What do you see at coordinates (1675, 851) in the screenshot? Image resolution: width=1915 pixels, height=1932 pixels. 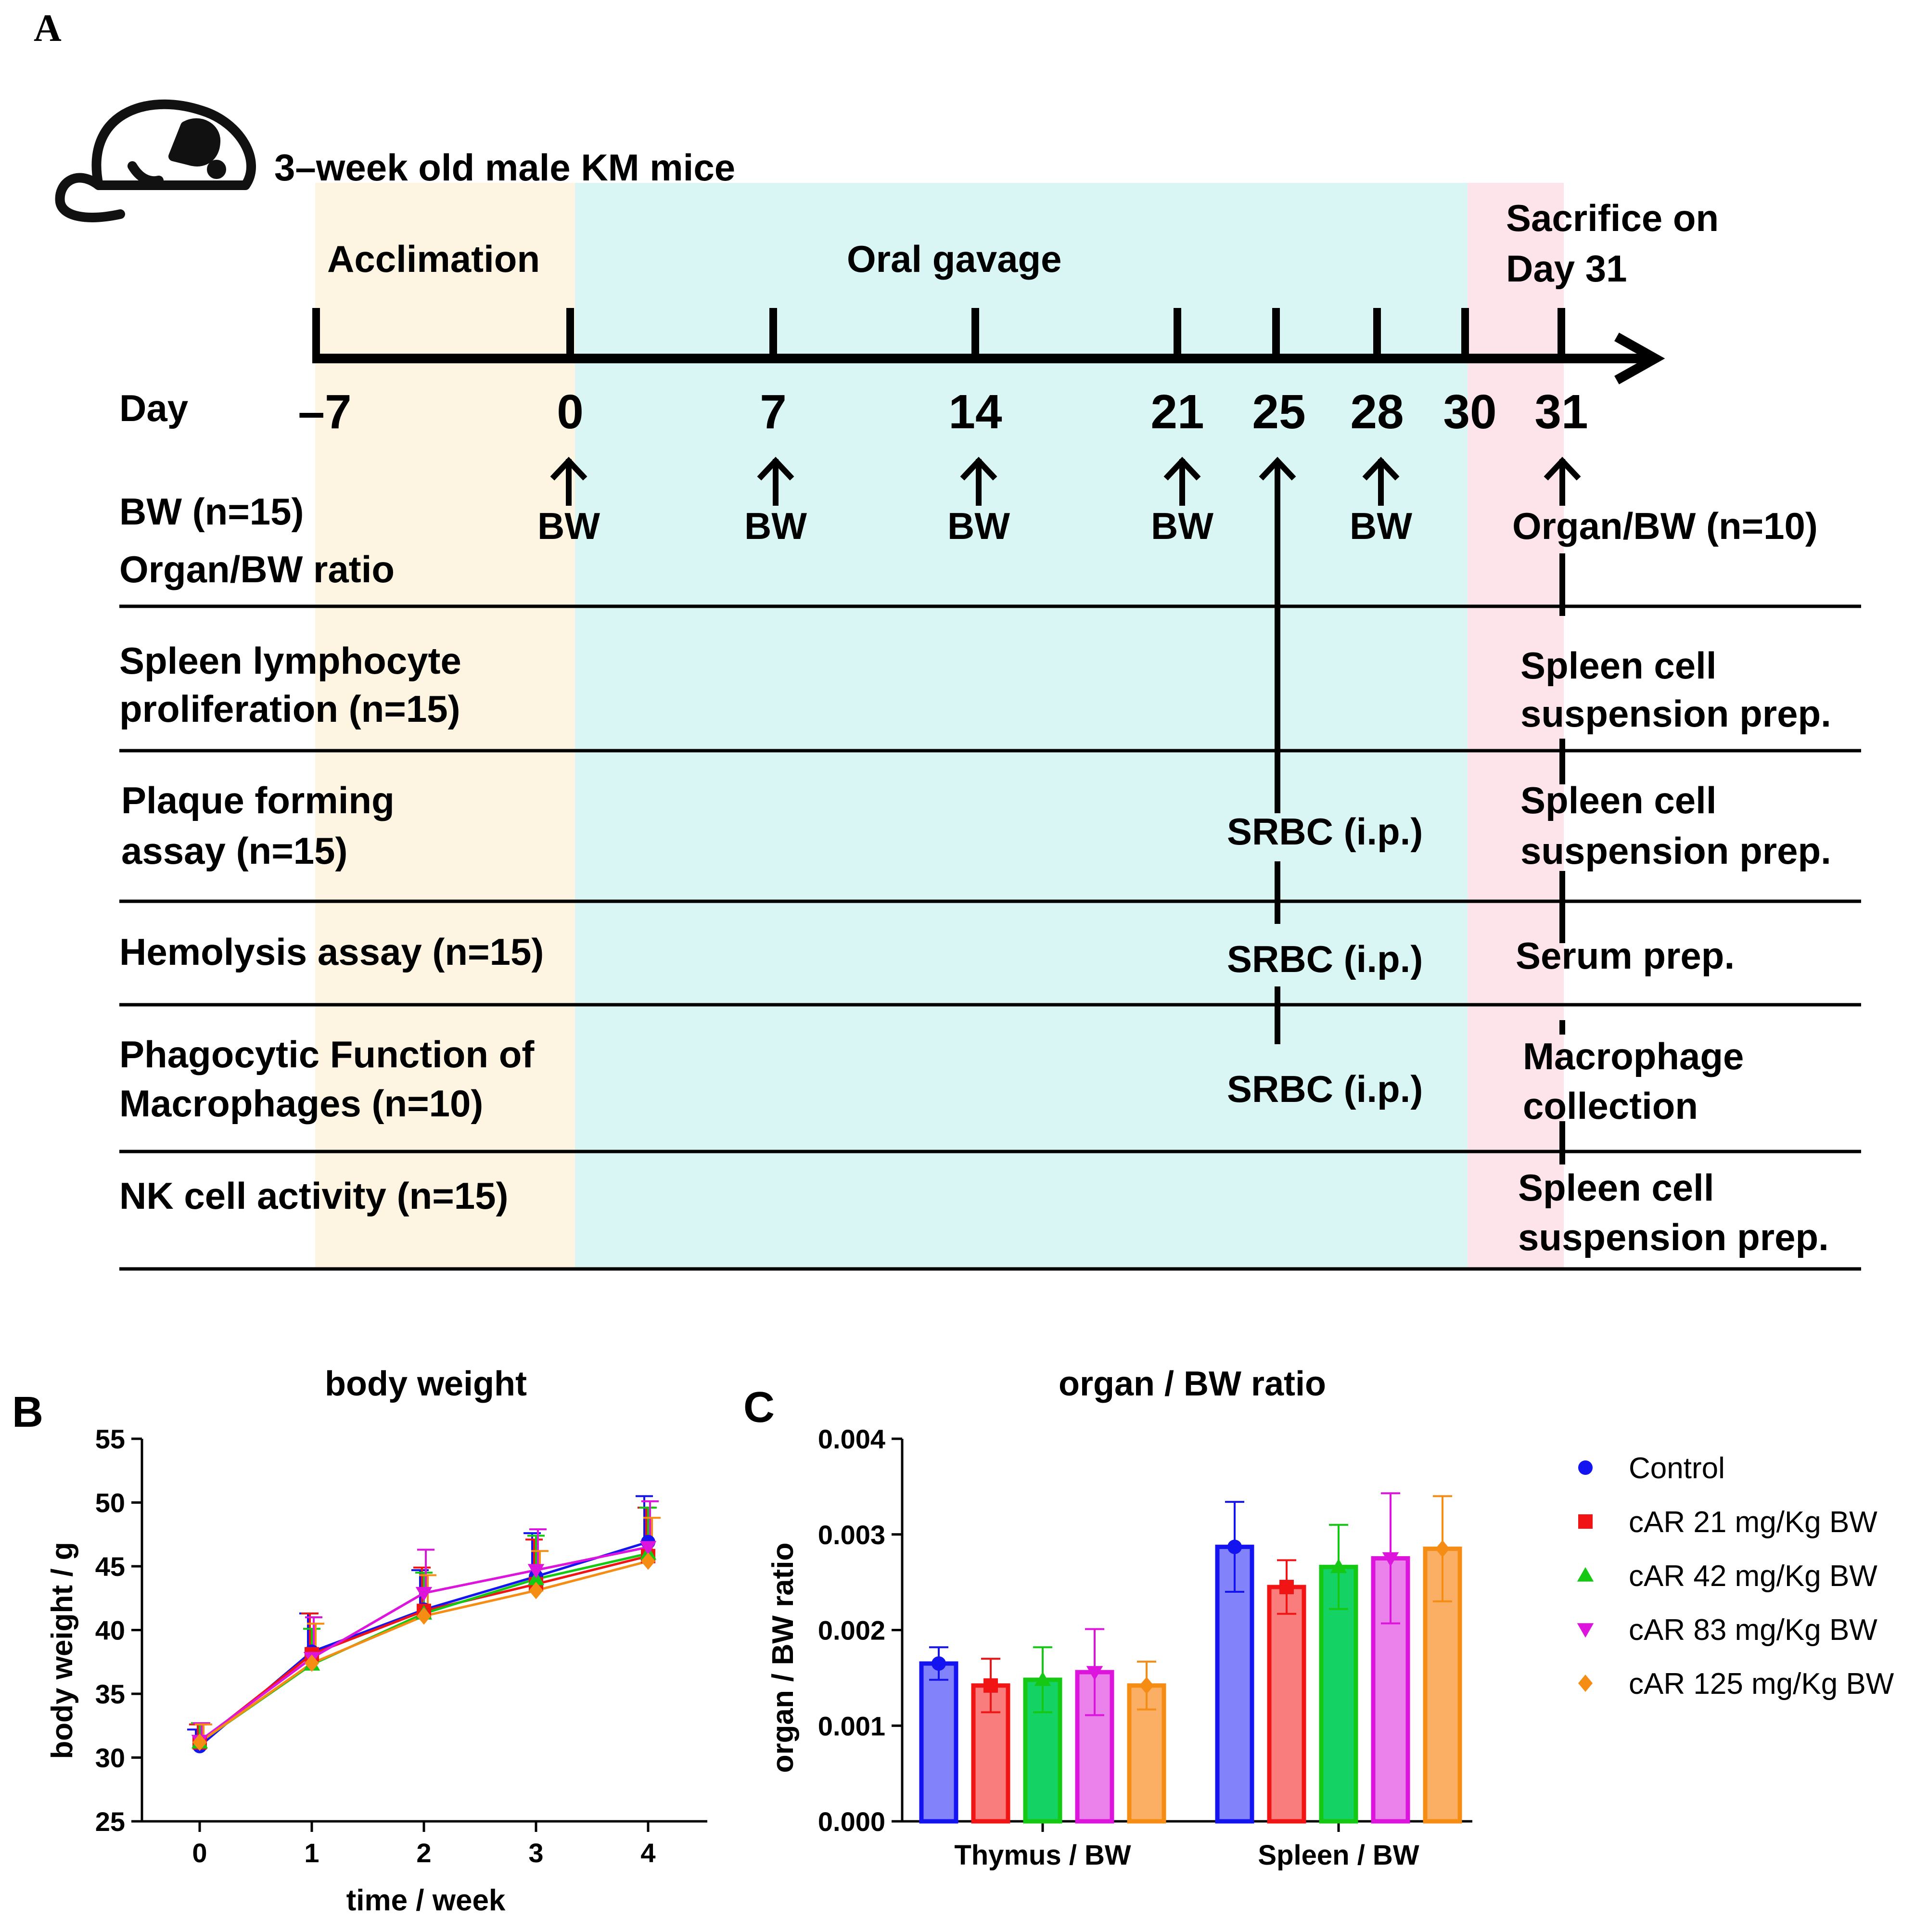 I see `row-plaque-end-2: suspension prep.` at bounding box center [1675, 851].